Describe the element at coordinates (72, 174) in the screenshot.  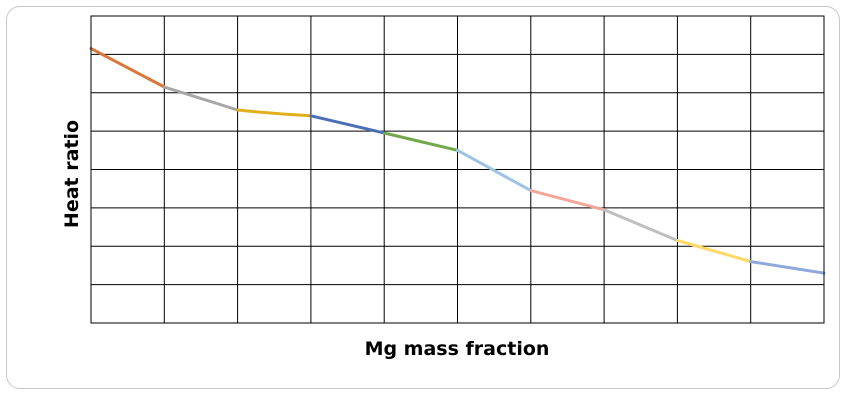
I see `y-axis-title: Heat ratio` at that location.